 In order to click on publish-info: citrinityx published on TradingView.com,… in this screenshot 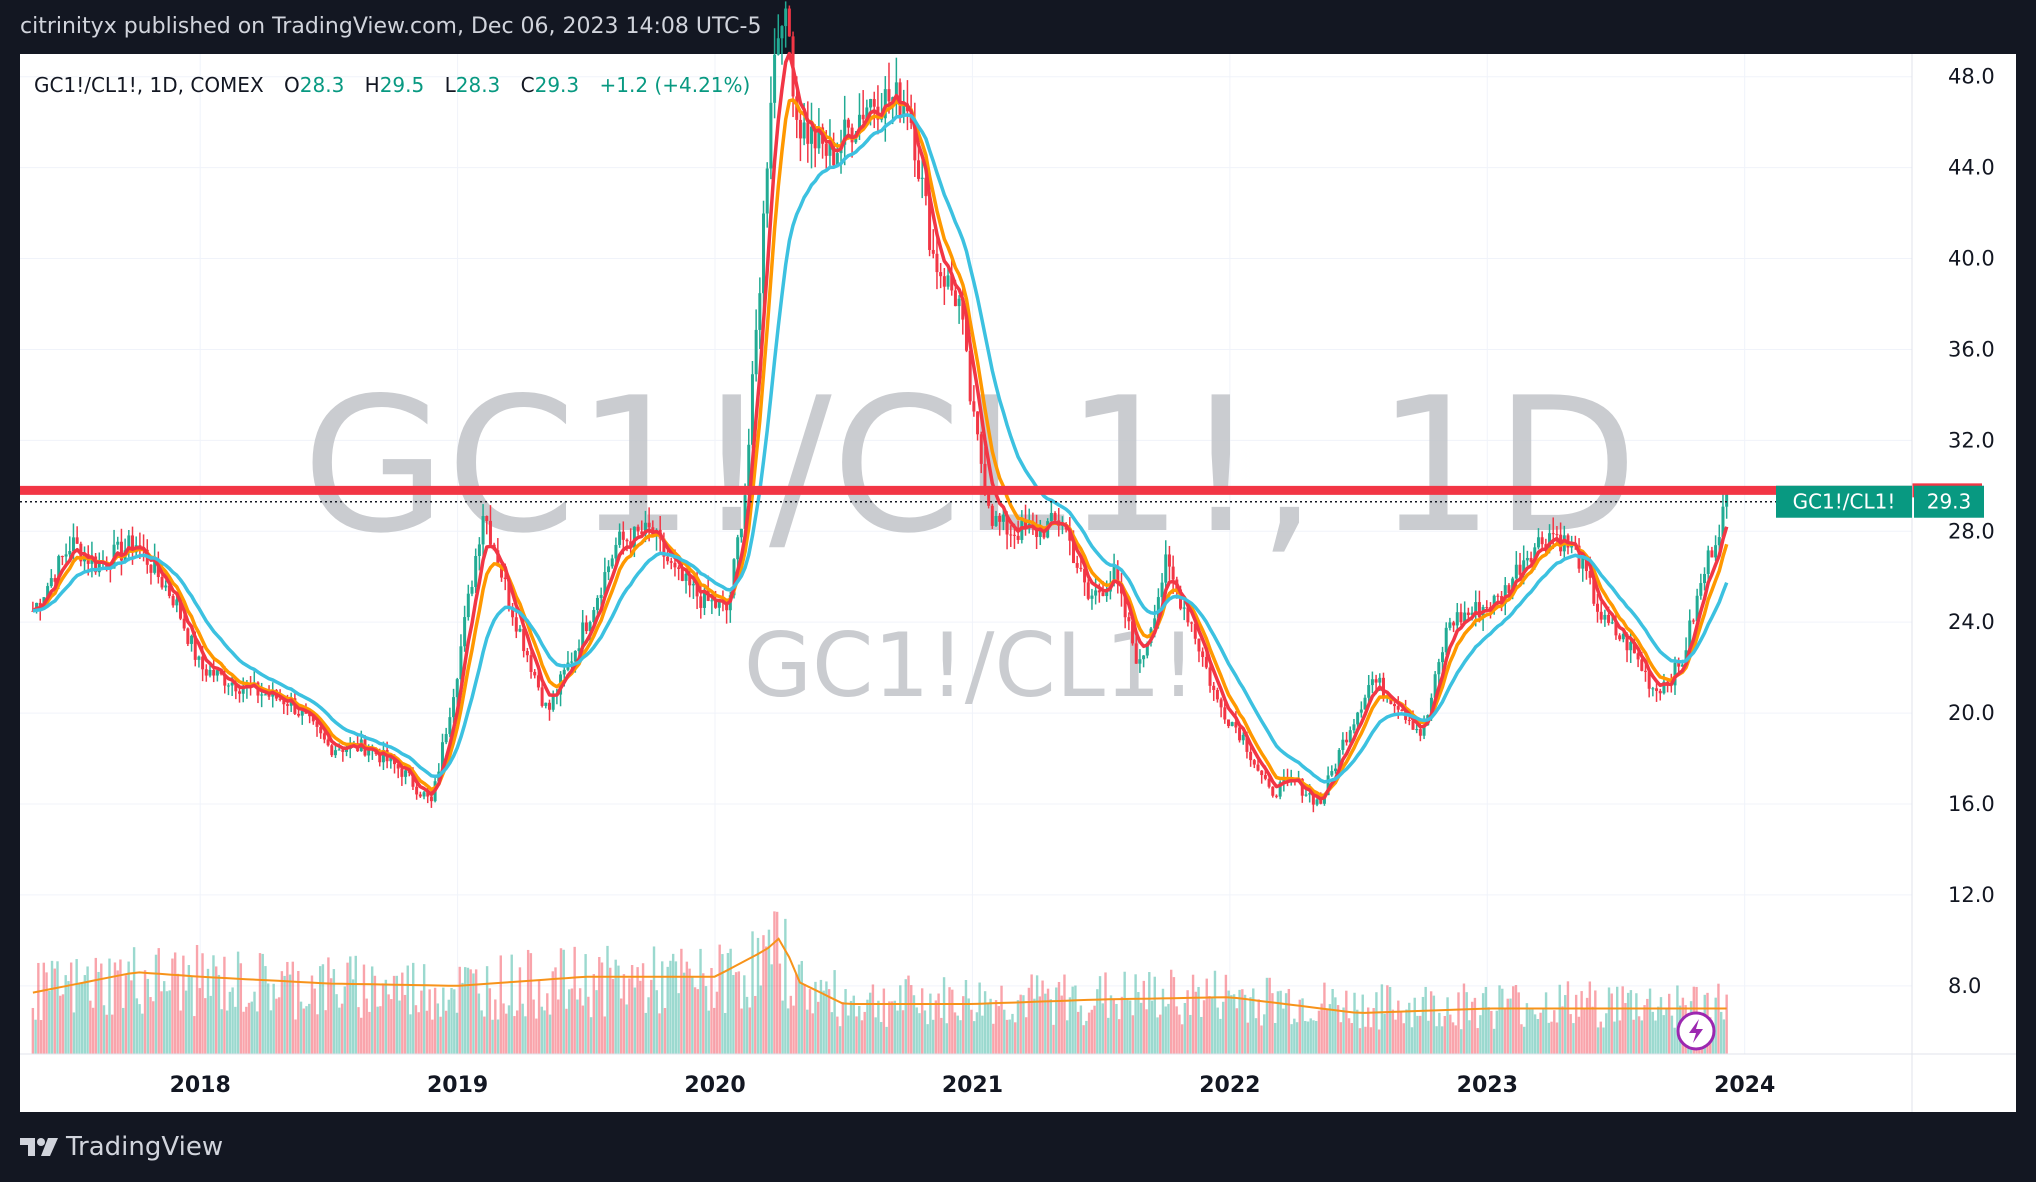, I will do `click(391, 26)`.